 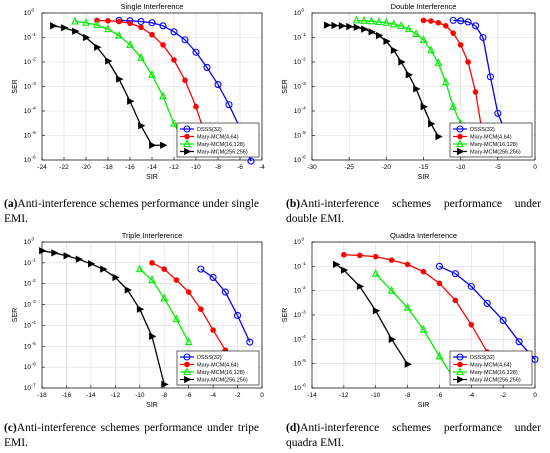 I want to click on x-tick-label: -5, so click(x=498, y=167).